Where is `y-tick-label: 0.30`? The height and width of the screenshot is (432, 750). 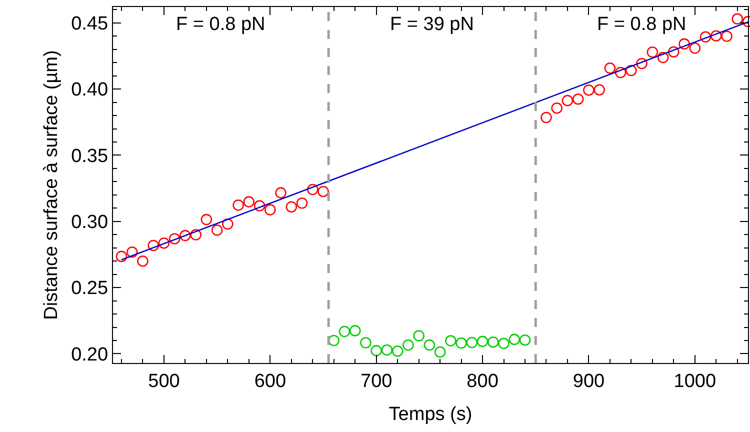 y-tick-label: 0.30 is located at coordinates (89, 223).